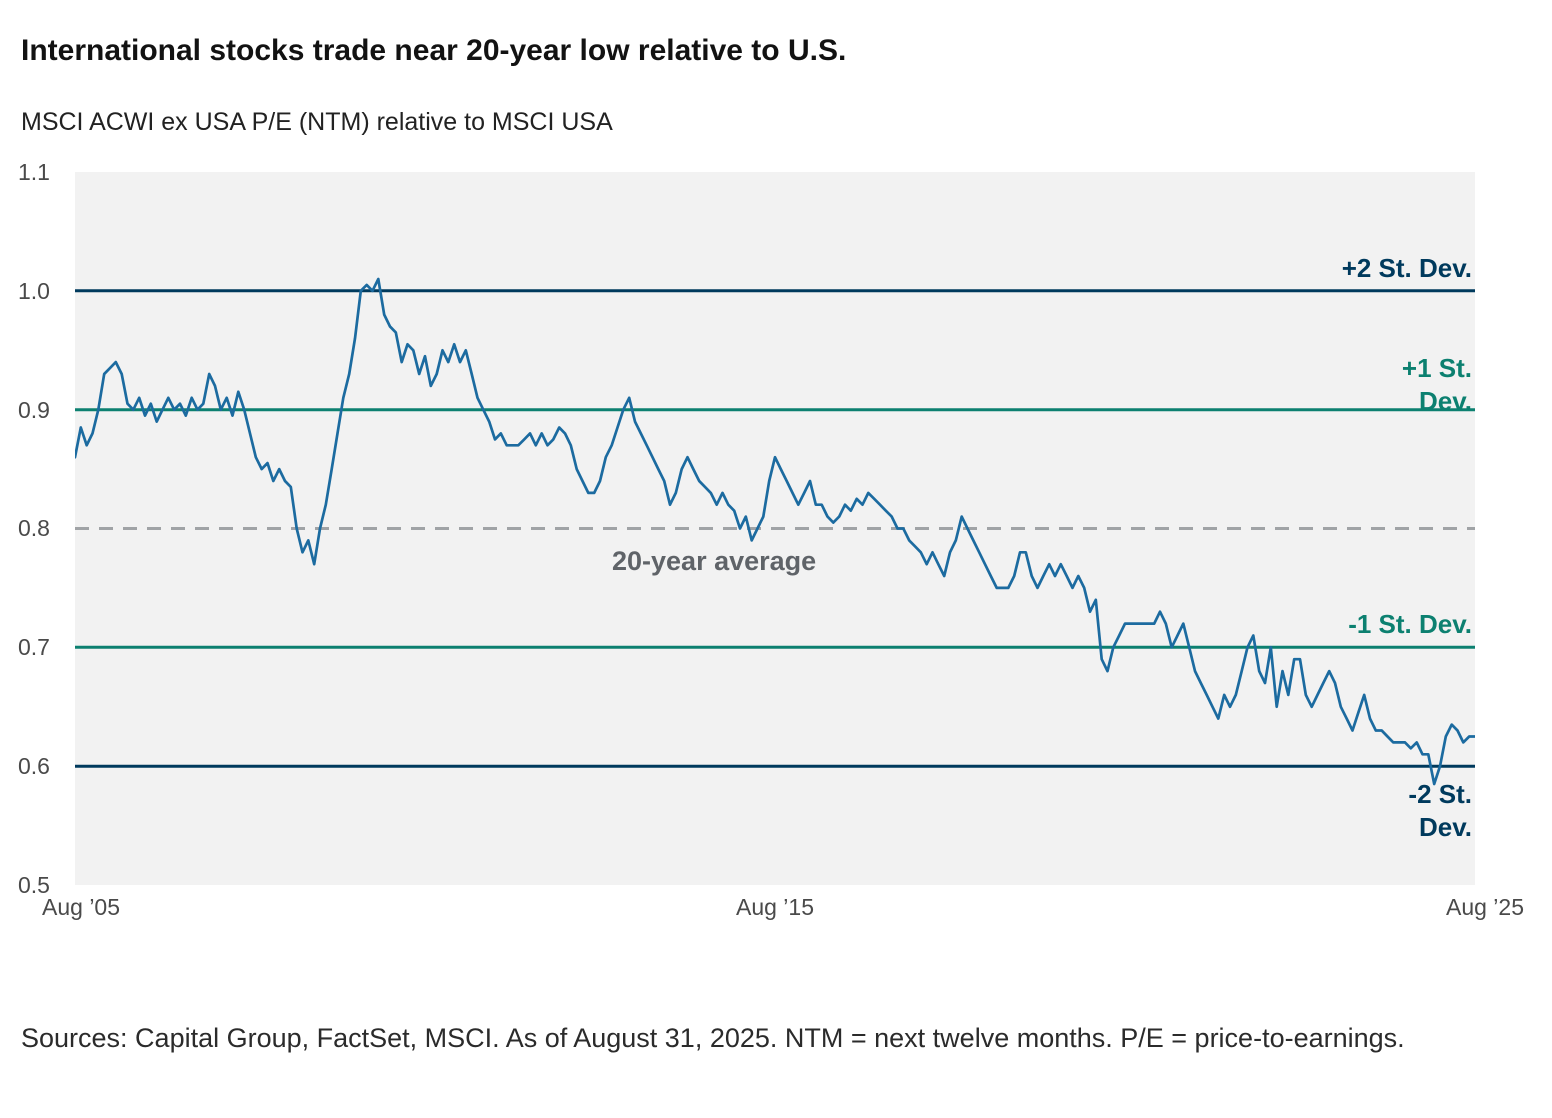  Describe the element at coordinates (1440, 810) in the screenshot. I see `minus-2-stdev-label: -2 St. Dev.` at that location.